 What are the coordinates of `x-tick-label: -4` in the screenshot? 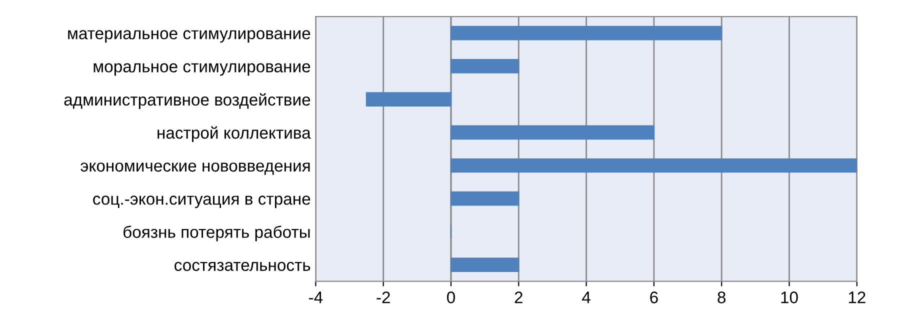 It's located at (316, 298).